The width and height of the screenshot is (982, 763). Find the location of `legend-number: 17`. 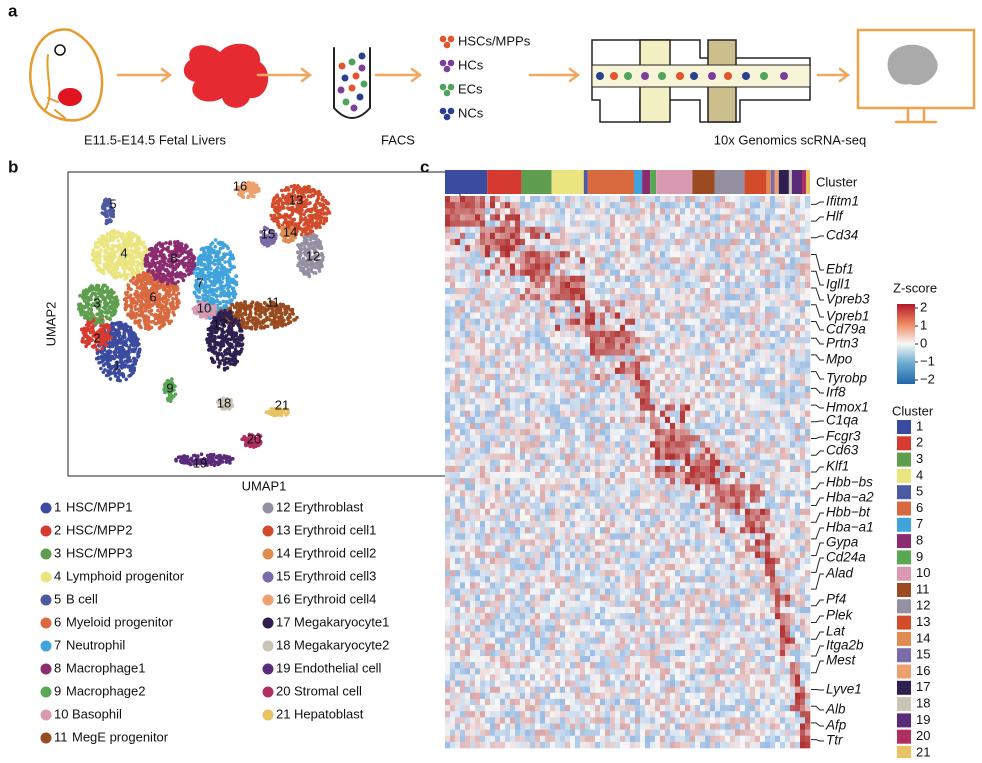

legend-number: 17 is located at coordinates (283, 621).